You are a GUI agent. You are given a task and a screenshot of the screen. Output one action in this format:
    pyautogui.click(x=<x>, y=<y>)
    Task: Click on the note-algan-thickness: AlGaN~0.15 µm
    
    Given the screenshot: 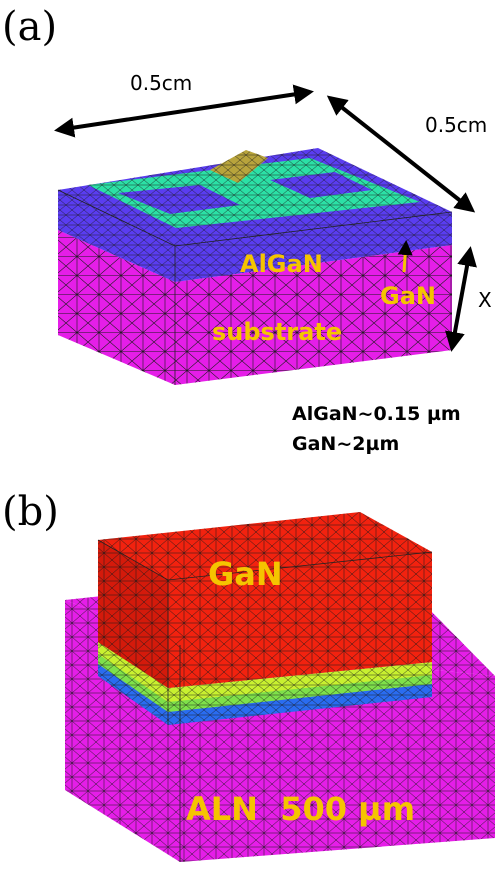 What is the action you would take?
    pyautogui.click(x=376, y=414)
    